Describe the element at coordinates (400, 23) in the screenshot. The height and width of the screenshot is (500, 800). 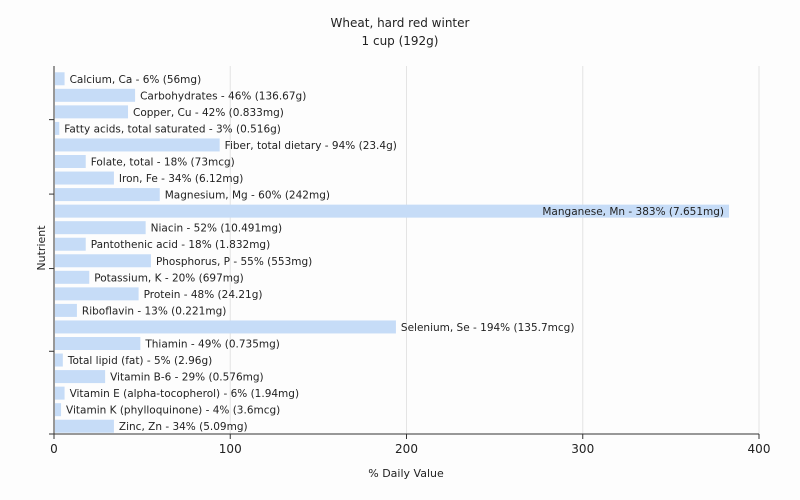
I see `chart-title: Wheat, hard red winter` at that location.